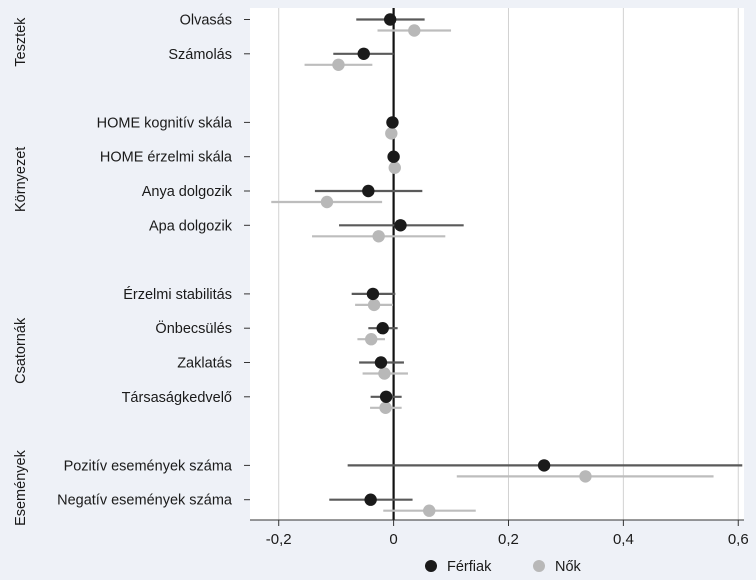 Image resolution: width=756 pixels, height=580 pixels. What do you see at coordinates (191, 226) in the screenshot?
I see `category-label-5: Apa dolgozik` at bounding box center [191, 226].